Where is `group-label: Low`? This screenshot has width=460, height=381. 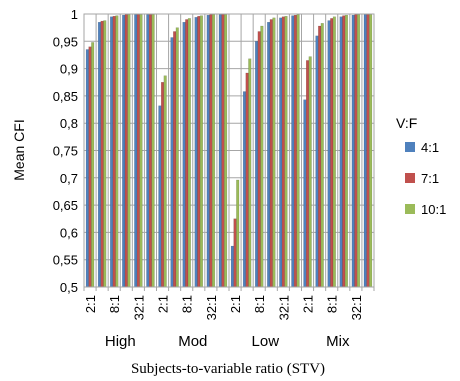 group-label: Low is located at coordinates (266, 341).